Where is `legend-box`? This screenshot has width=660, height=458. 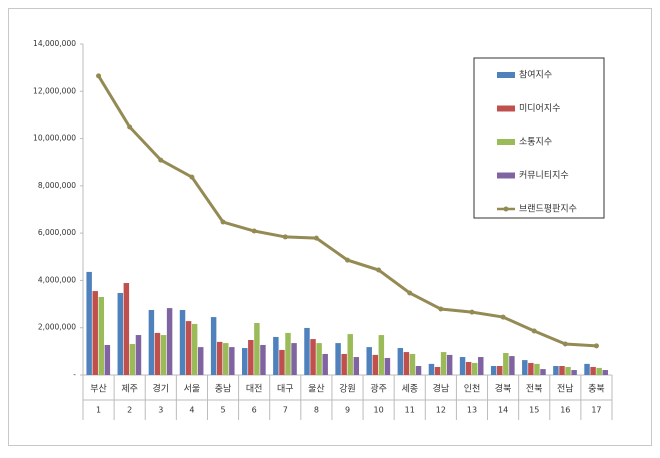 legend-box is located at coordinates (539, 138).